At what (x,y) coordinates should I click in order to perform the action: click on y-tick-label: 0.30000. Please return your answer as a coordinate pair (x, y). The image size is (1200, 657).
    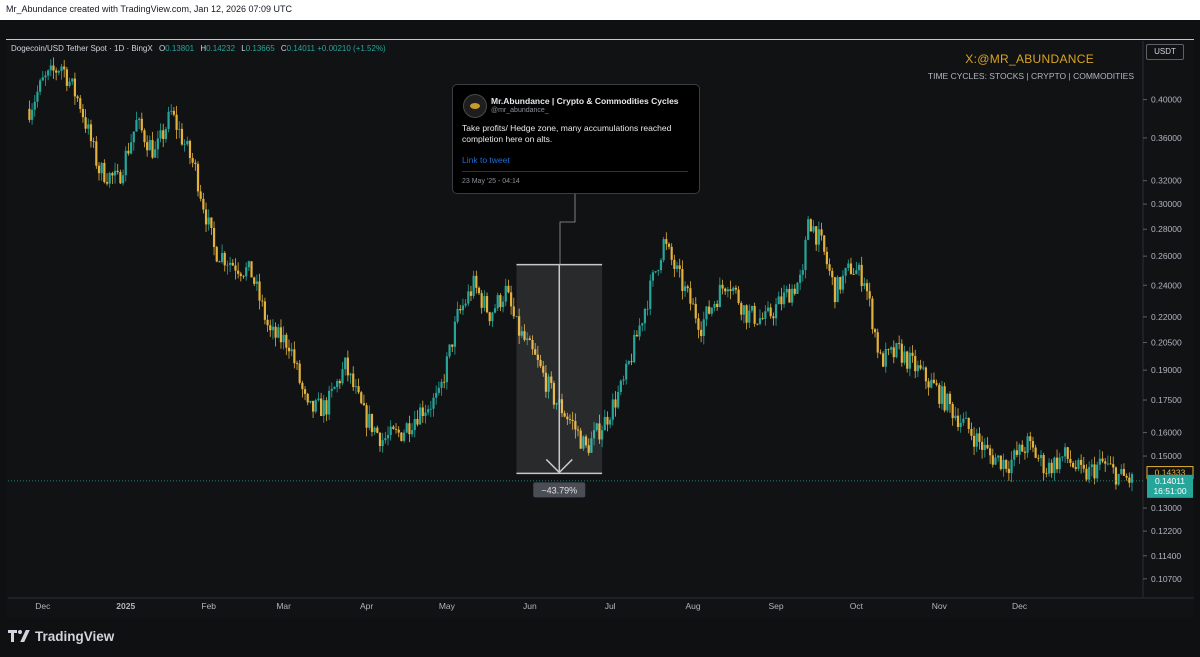
    Looking at the image, I should click on (1166, 204).